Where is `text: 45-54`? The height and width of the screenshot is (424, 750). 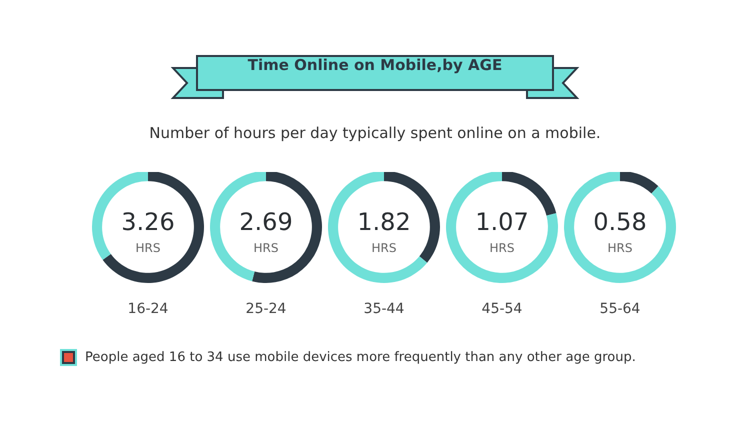
text: 45-54 is located at coordinates (502, 309).